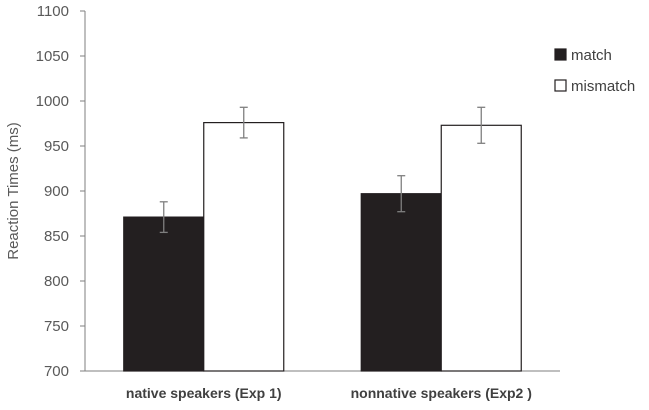  I want to click on legend-item-mismatch: mismatch, so click(594, 86).